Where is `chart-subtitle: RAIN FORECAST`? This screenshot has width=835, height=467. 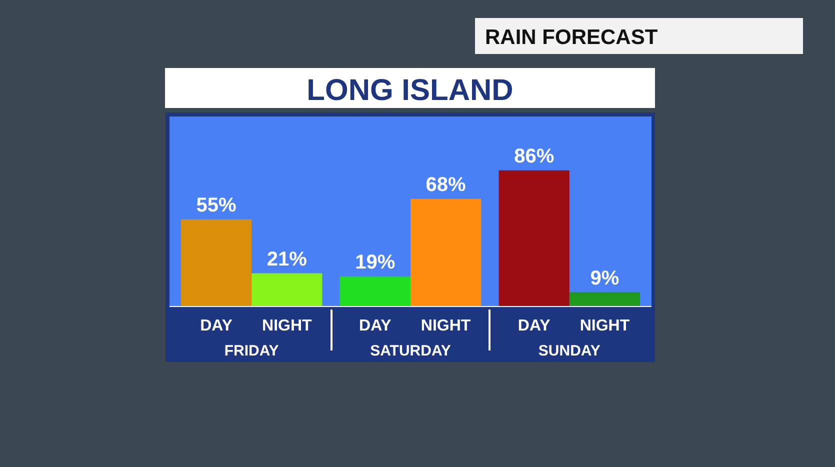 chart-subtitle: RAIN FORECAST is located at coordinates (571, 38).